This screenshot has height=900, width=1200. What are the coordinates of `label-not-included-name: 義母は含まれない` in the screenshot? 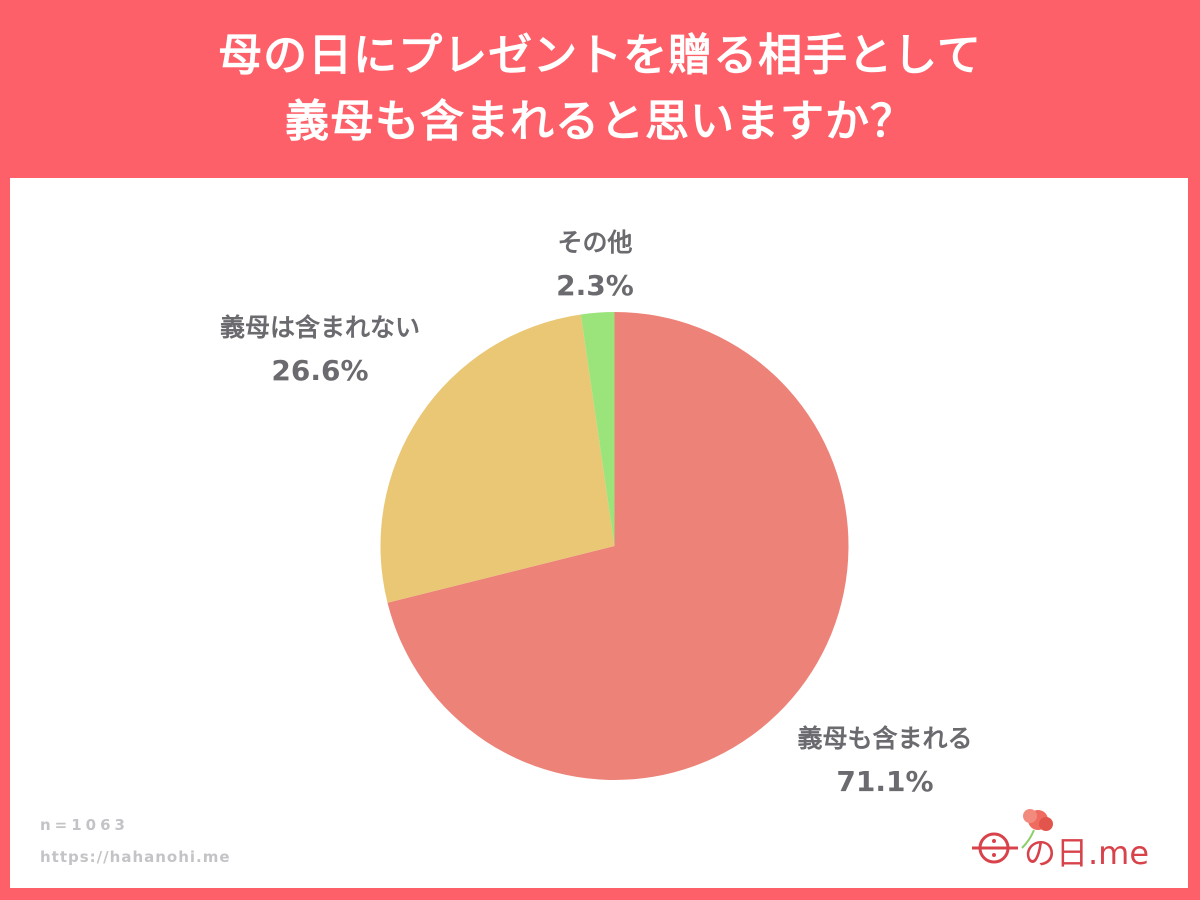 It's located at (319, 327).